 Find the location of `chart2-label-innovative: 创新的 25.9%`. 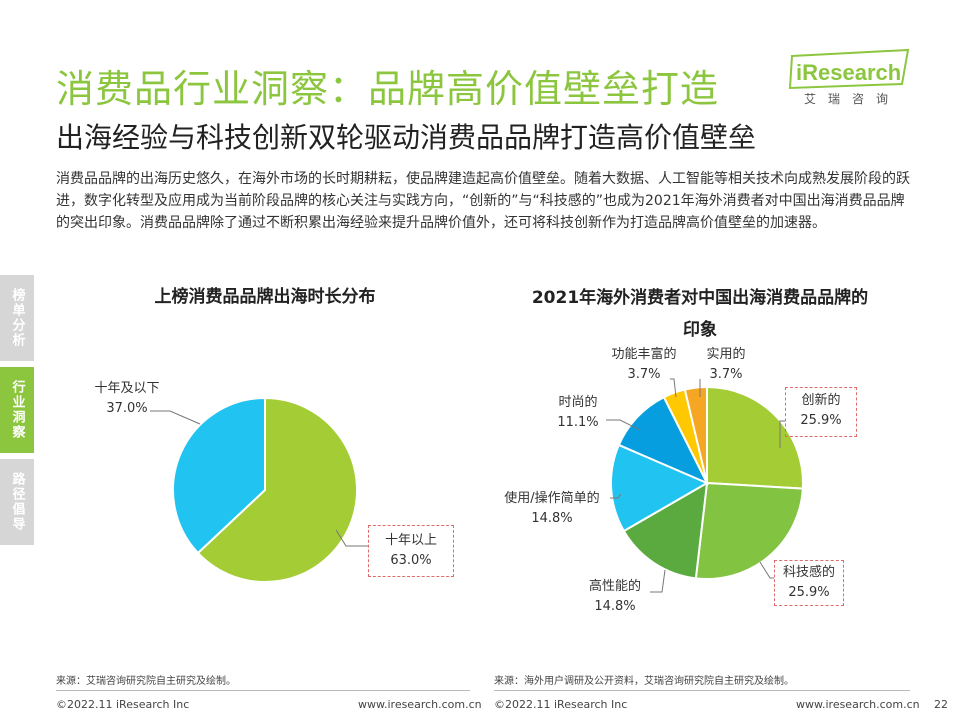

chart2-label-innovative: 创新的 25.9% is located at coordinates (821, 411).